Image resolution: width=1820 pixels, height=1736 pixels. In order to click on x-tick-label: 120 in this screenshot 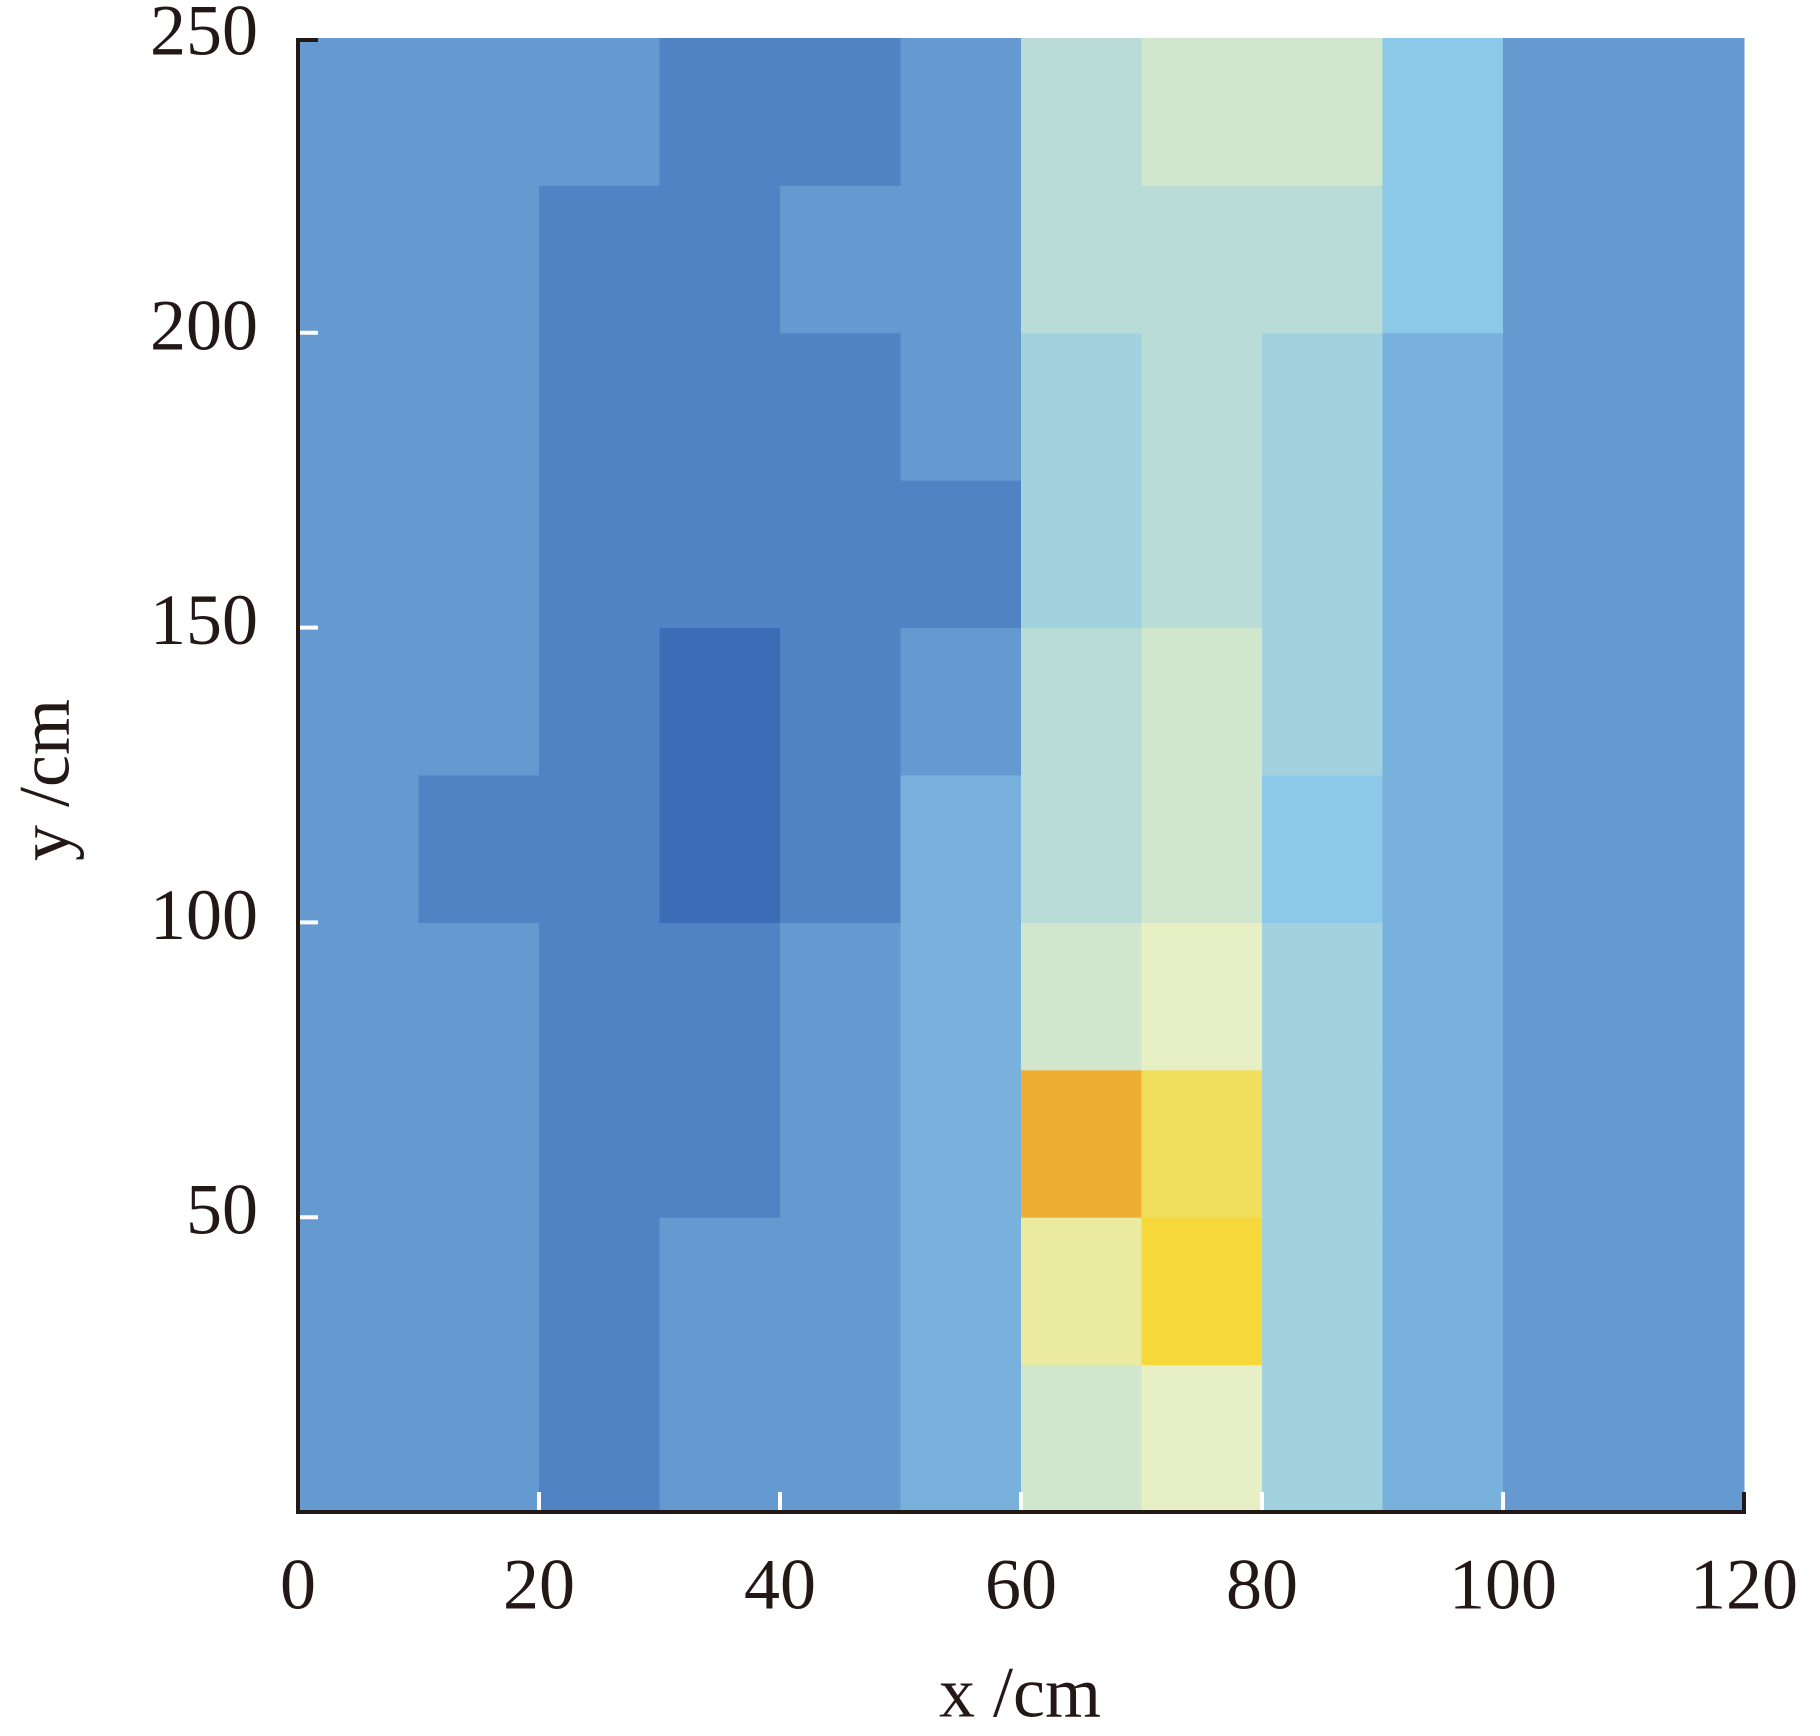, I will do `click(1744, 1585)`.